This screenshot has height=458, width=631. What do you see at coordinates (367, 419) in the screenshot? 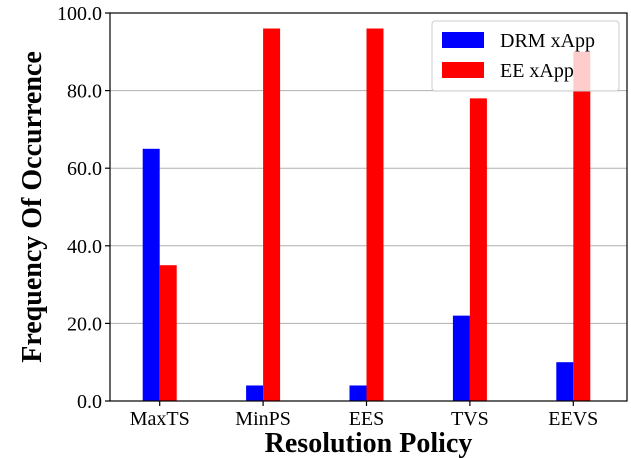
I see `x-tick-label: EES` at bounding box center [367, 419].